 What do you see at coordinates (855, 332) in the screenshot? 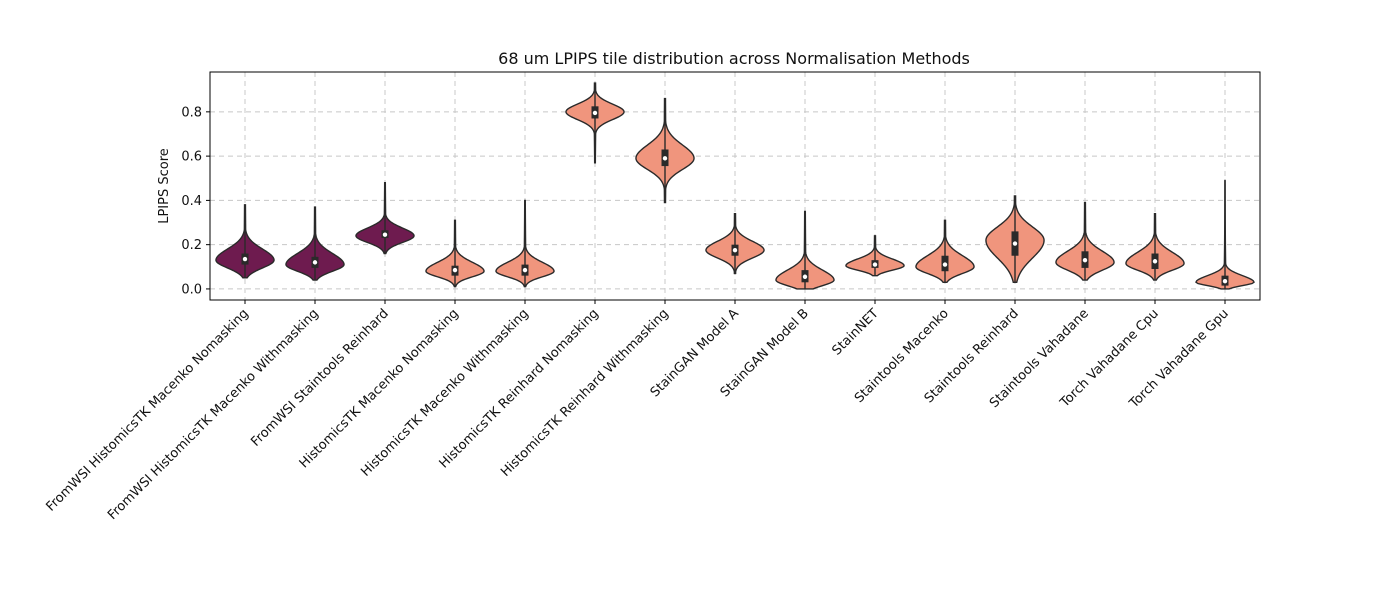
I see `x-tick-label: StainNET` at bounding box center [855, 332].